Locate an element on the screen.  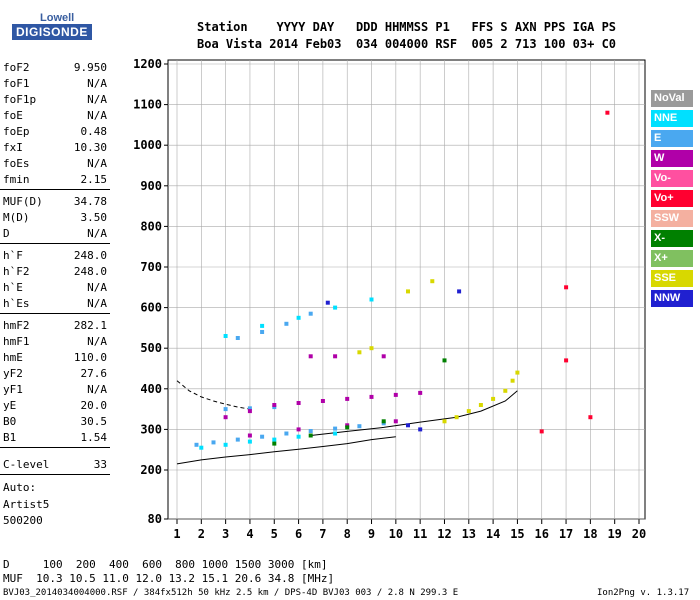
x-tick-label: 11 is located at coordinates (420, 534).